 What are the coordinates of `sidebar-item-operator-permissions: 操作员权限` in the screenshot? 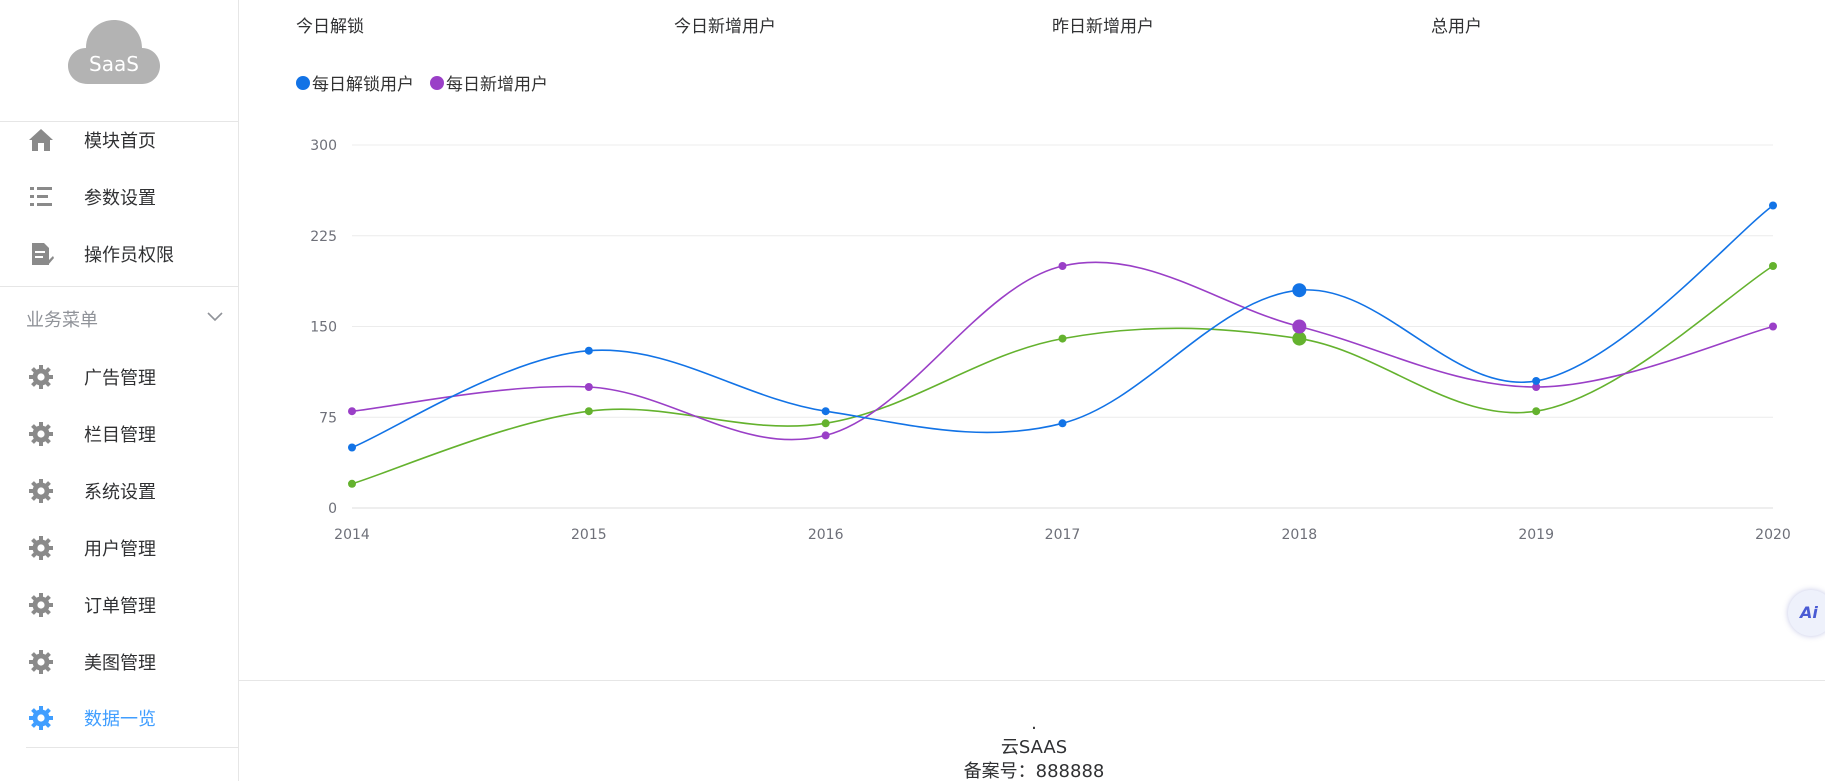 It's located at (119, 254).